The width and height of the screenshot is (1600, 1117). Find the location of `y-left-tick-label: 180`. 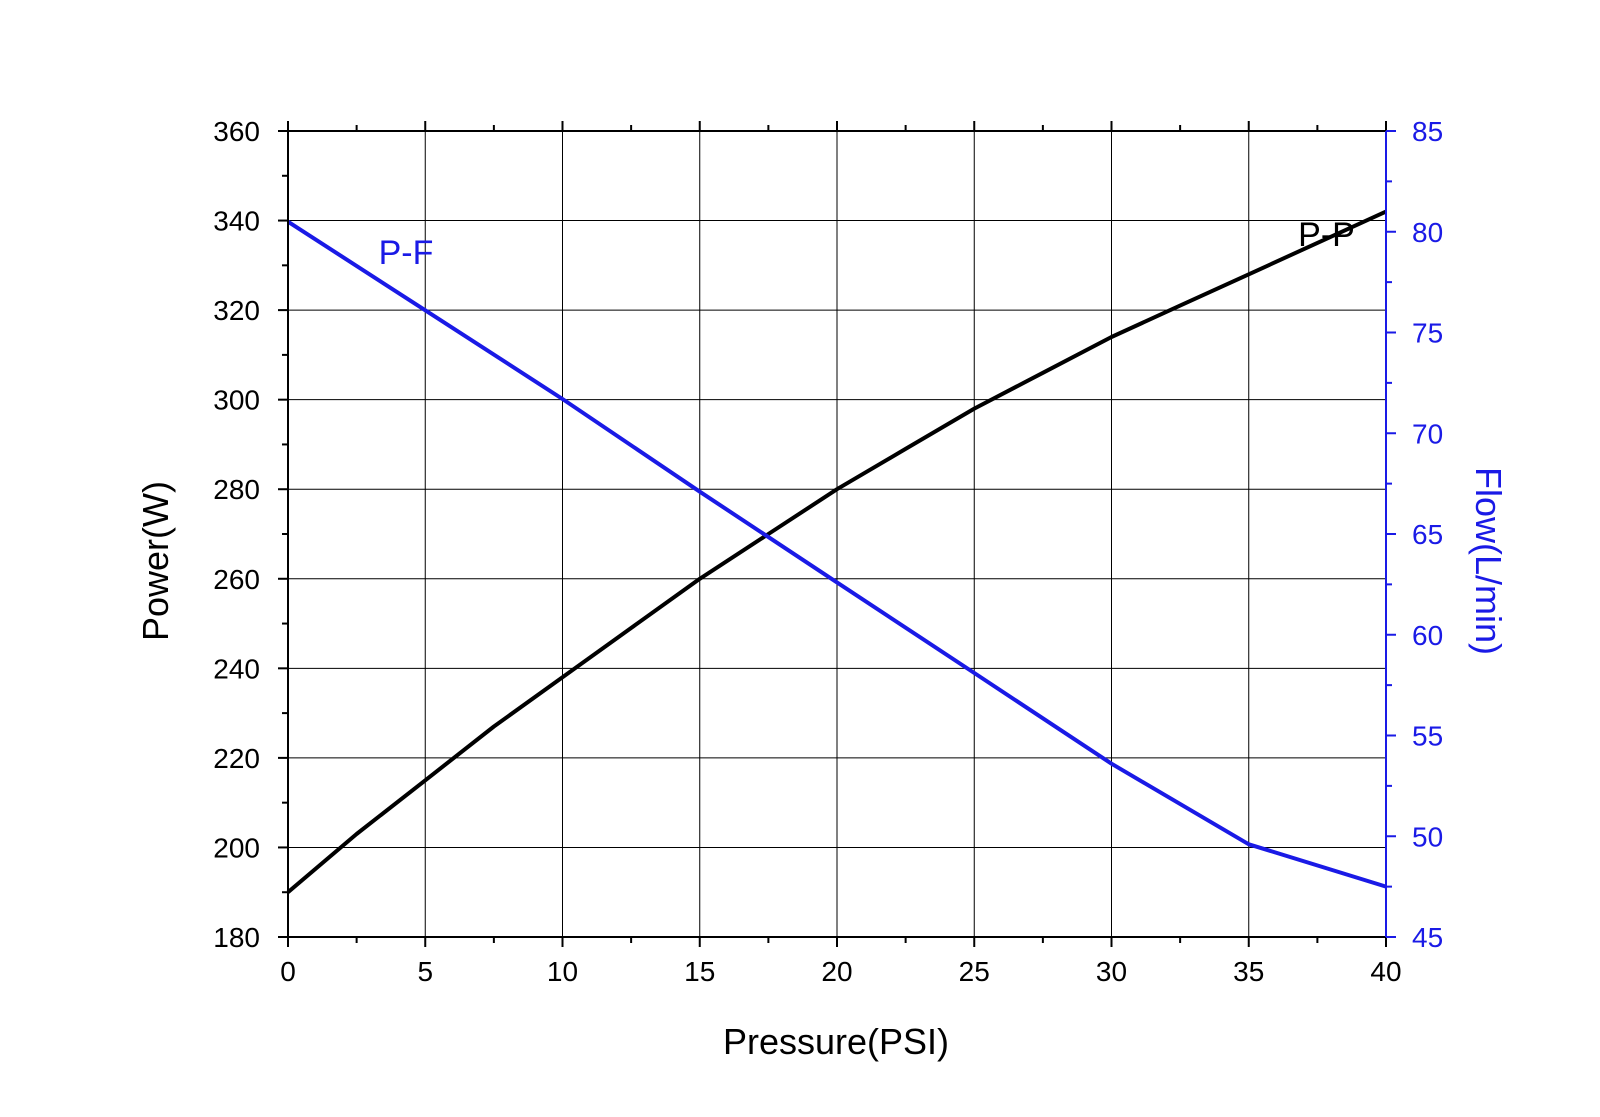

y-left-tick-label: 180 is located at coordinates (236, 937).